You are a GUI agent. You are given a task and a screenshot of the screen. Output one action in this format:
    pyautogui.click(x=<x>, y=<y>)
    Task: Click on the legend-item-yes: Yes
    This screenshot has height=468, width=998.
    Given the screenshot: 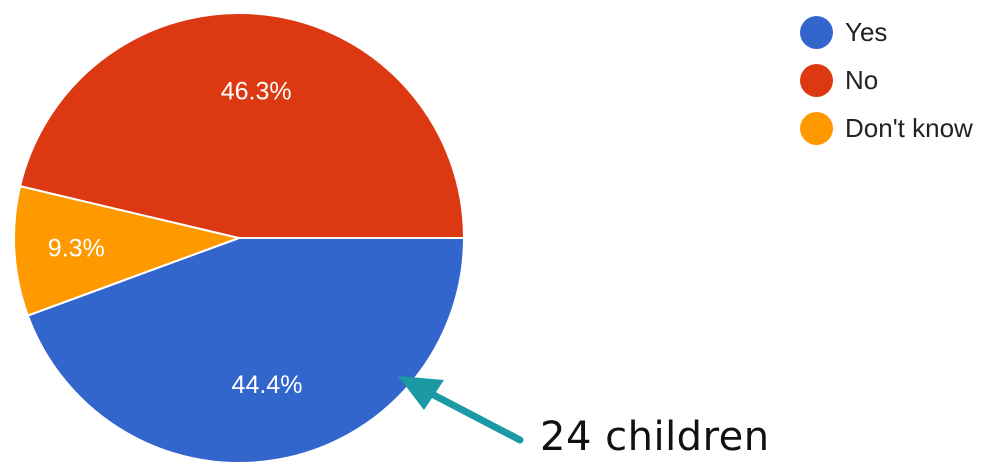 What is the action you would take?
    pyautogui.click(x=886, y=32)
    